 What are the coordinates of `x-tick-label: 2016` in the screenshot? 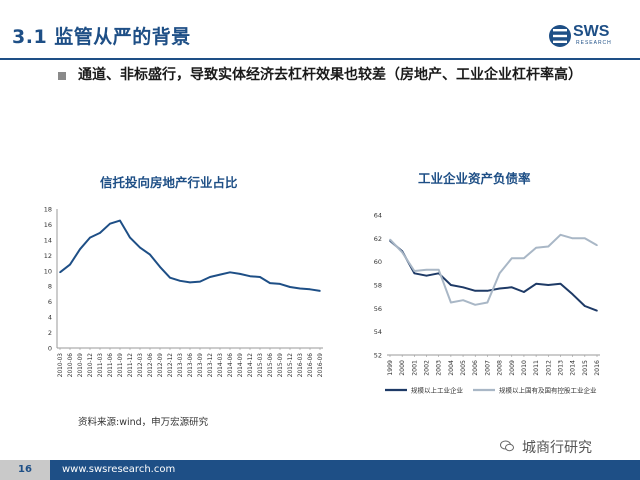 It's located at (597, 368).